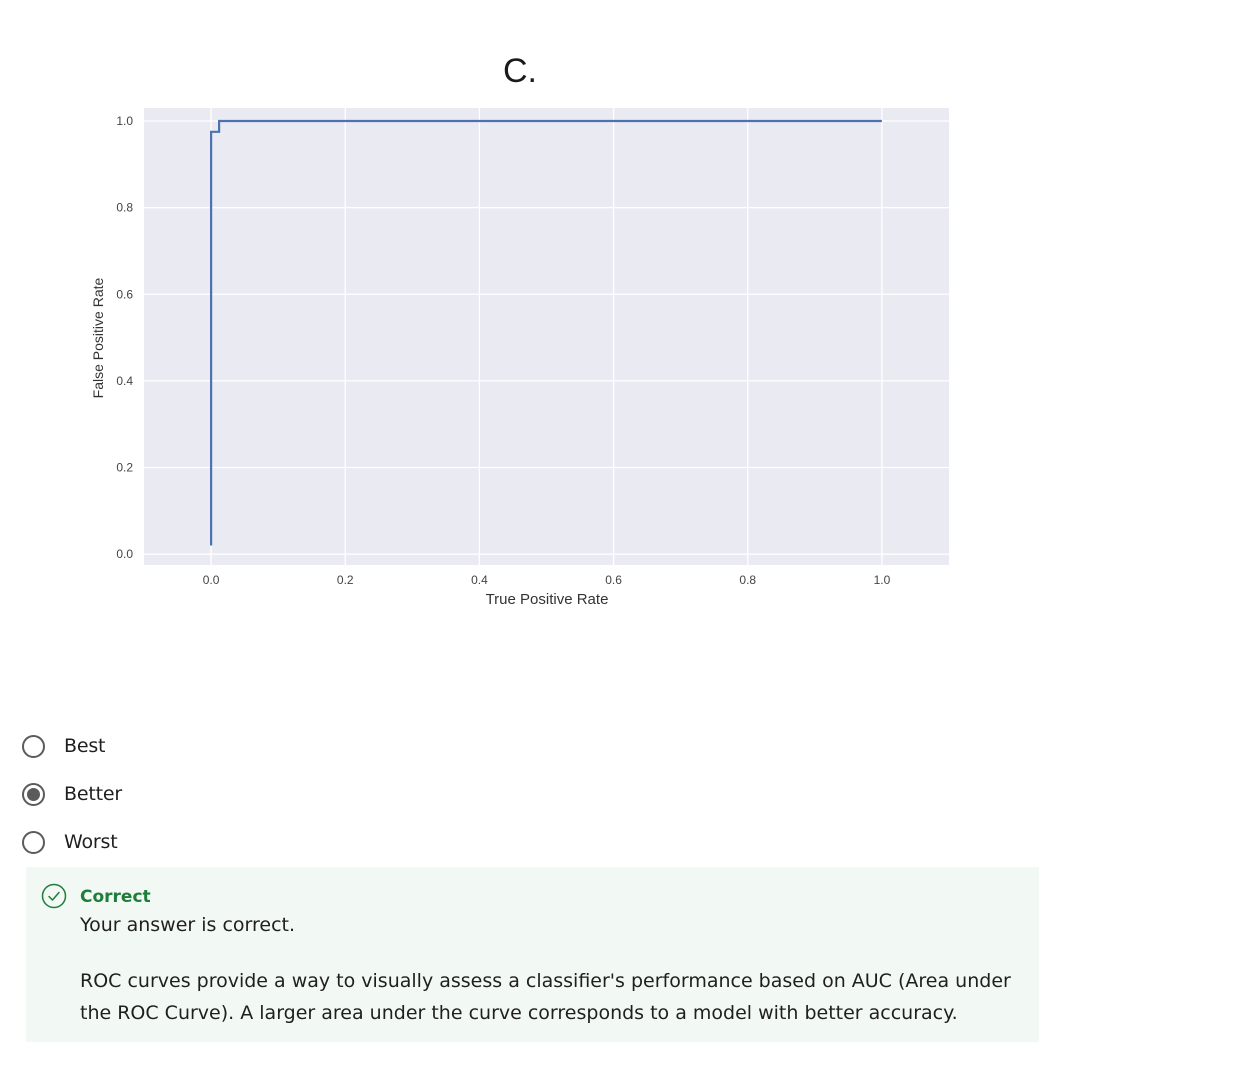  Describe the element at coordinates (124, 121) in the screenshot. I see `y-tick-label: 1.0` at that location.